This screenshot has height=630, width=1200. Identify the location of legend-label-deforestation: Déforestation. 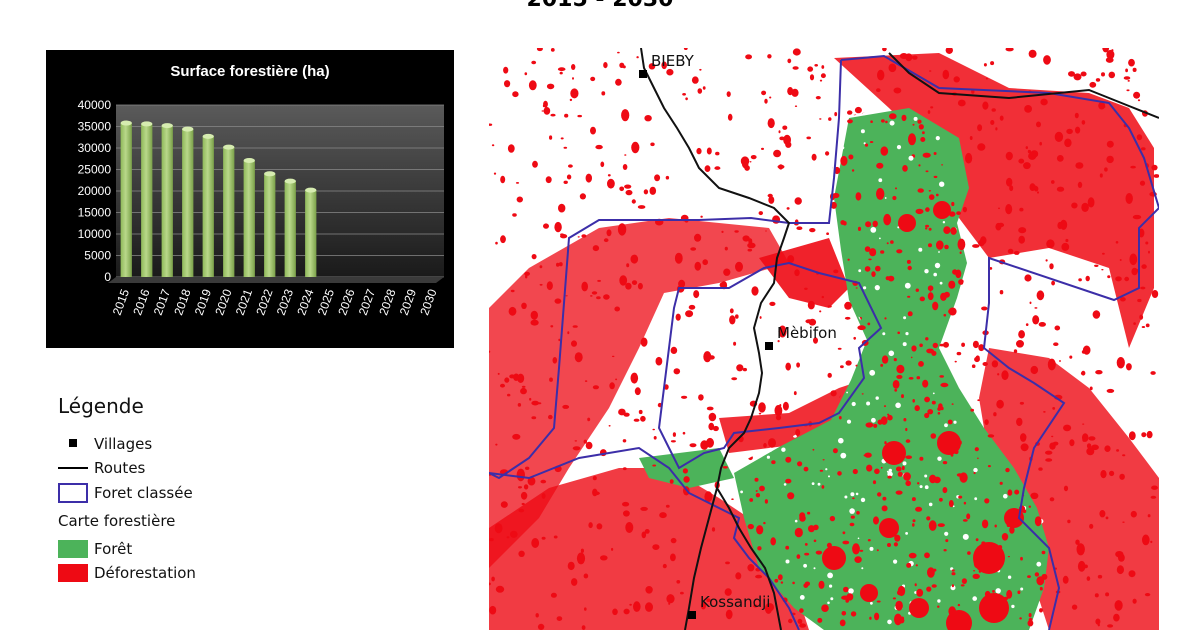
(145, 573).